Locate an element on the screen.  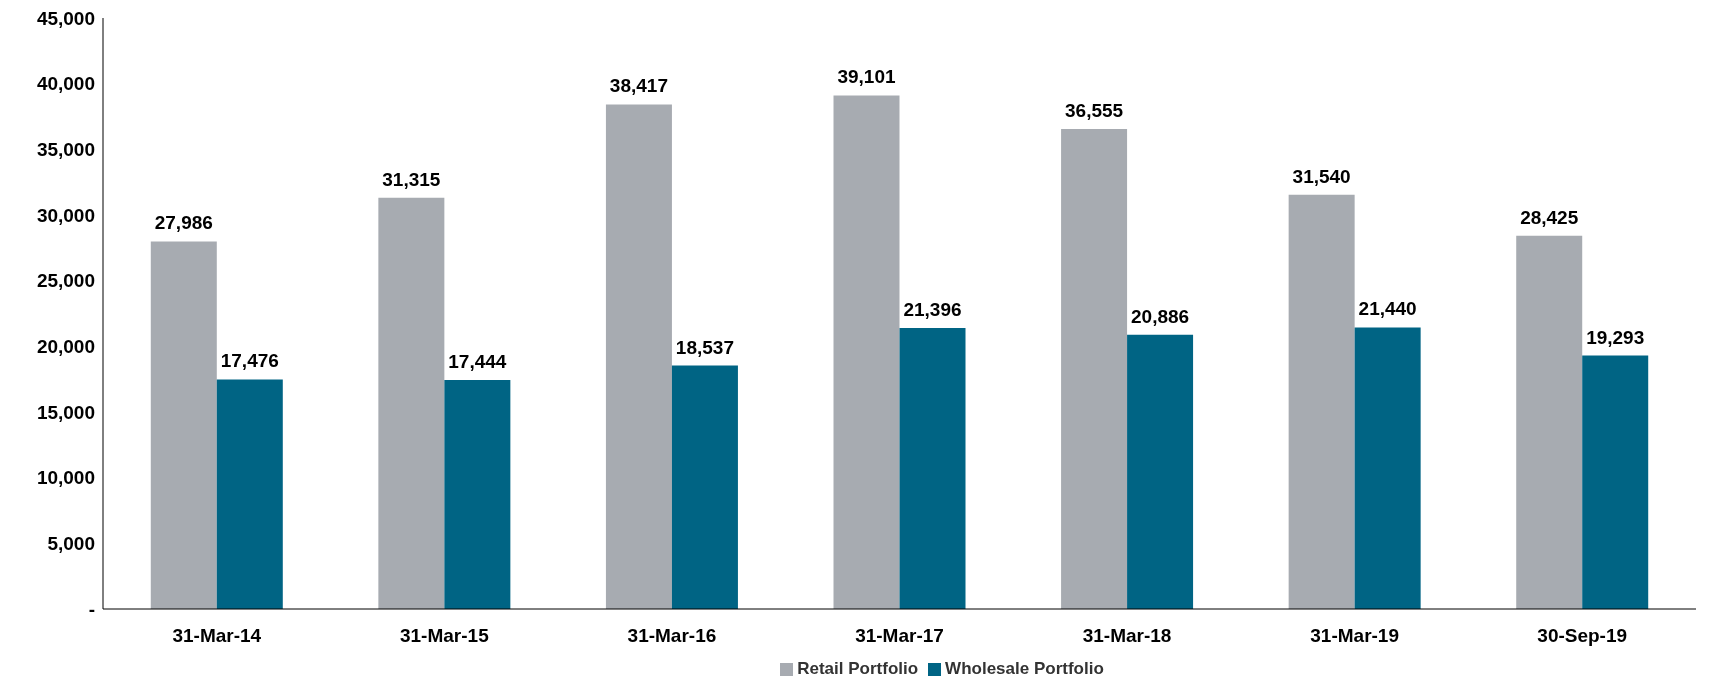
data-label: 38,417 is located at coordinates (638, 86).